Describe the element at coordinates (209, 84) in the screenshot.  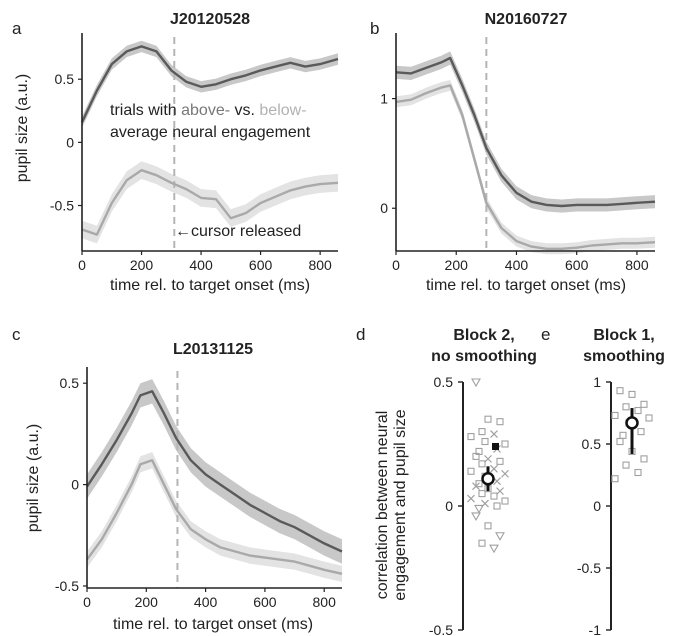
I see `panel-a-above-line` at that location.